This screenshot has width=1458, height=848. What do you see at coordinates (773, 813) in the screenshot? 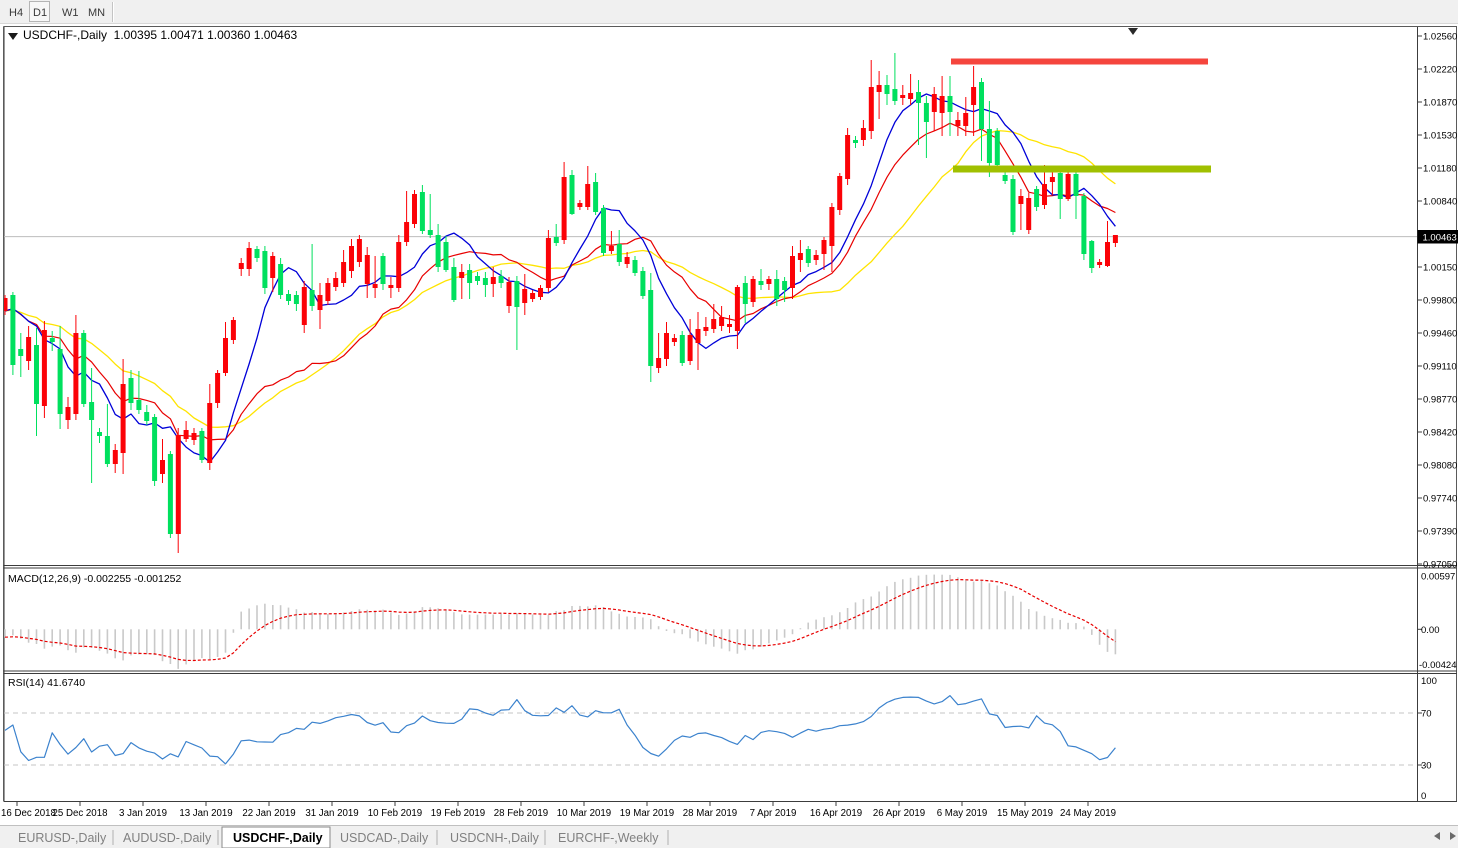
I see `svg-text: 7 Apr 2019` at bounding box center [773, 813].